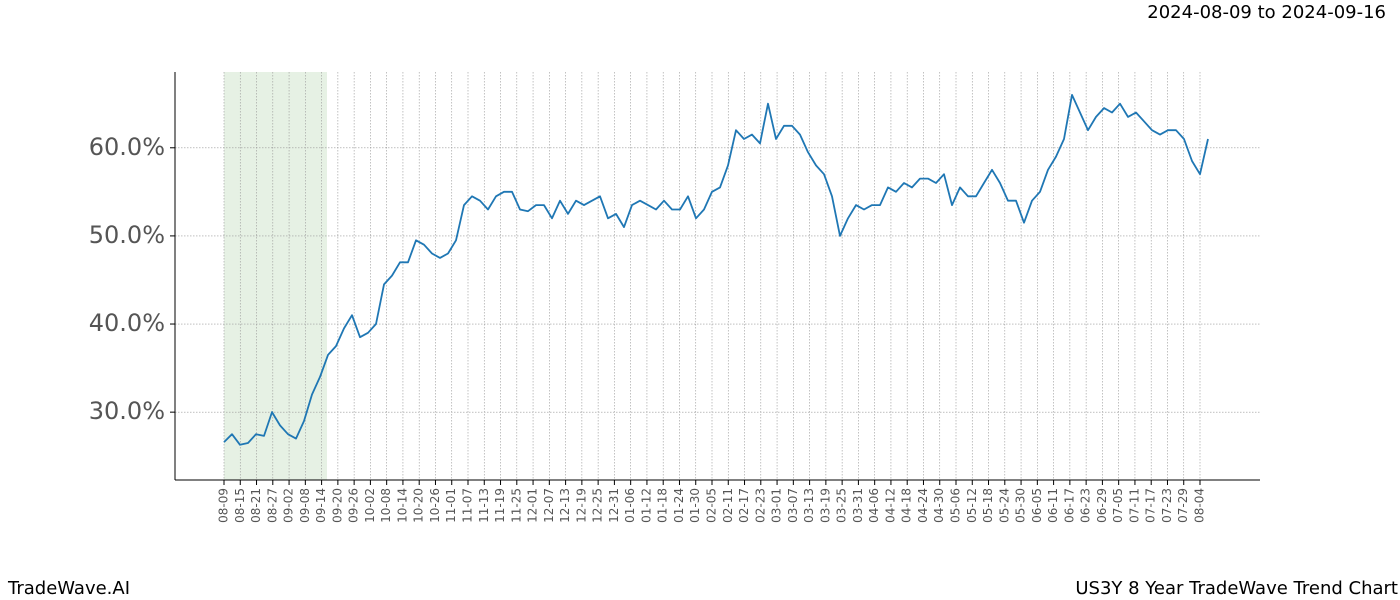 The width and height of the screenshot is (1400, 600). I want to click on x-tick-label: 06-23, so click(1086, 505).